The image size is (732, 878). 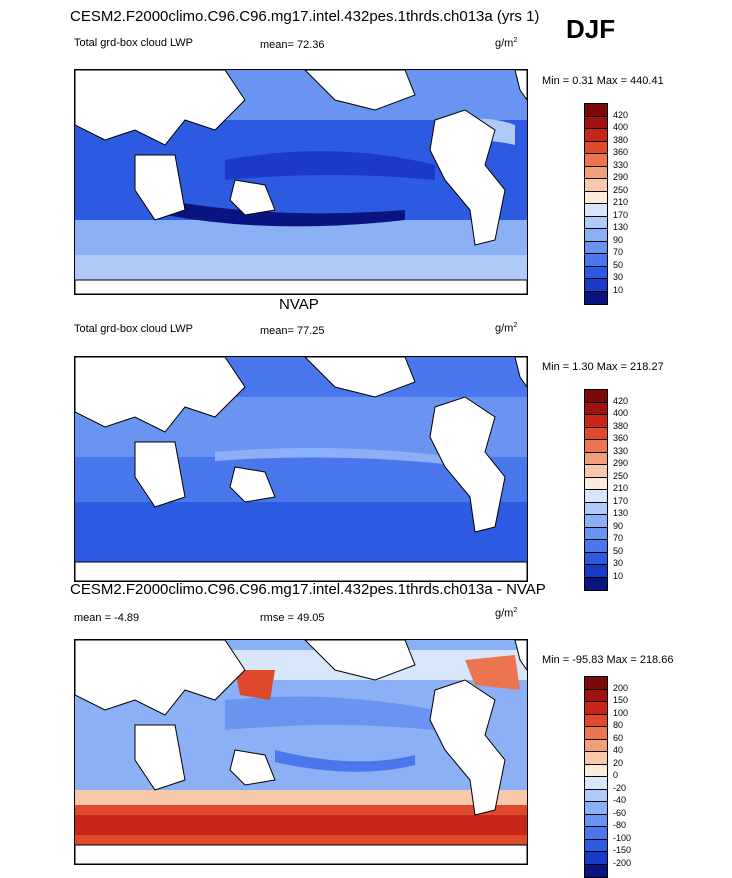 I want to click on panel-2-variable-label: Total grd-box cloud LWP, so click(x=134, y=329).